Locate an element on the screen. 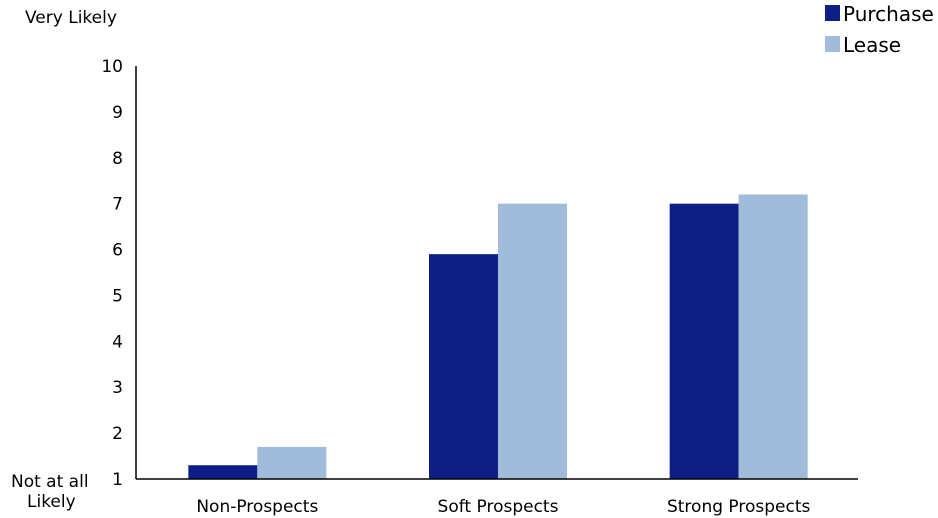 Image resolution: width=938 pixels, height=518 pixels. y-tick-label: 7 is located at coordinates (117, 205).